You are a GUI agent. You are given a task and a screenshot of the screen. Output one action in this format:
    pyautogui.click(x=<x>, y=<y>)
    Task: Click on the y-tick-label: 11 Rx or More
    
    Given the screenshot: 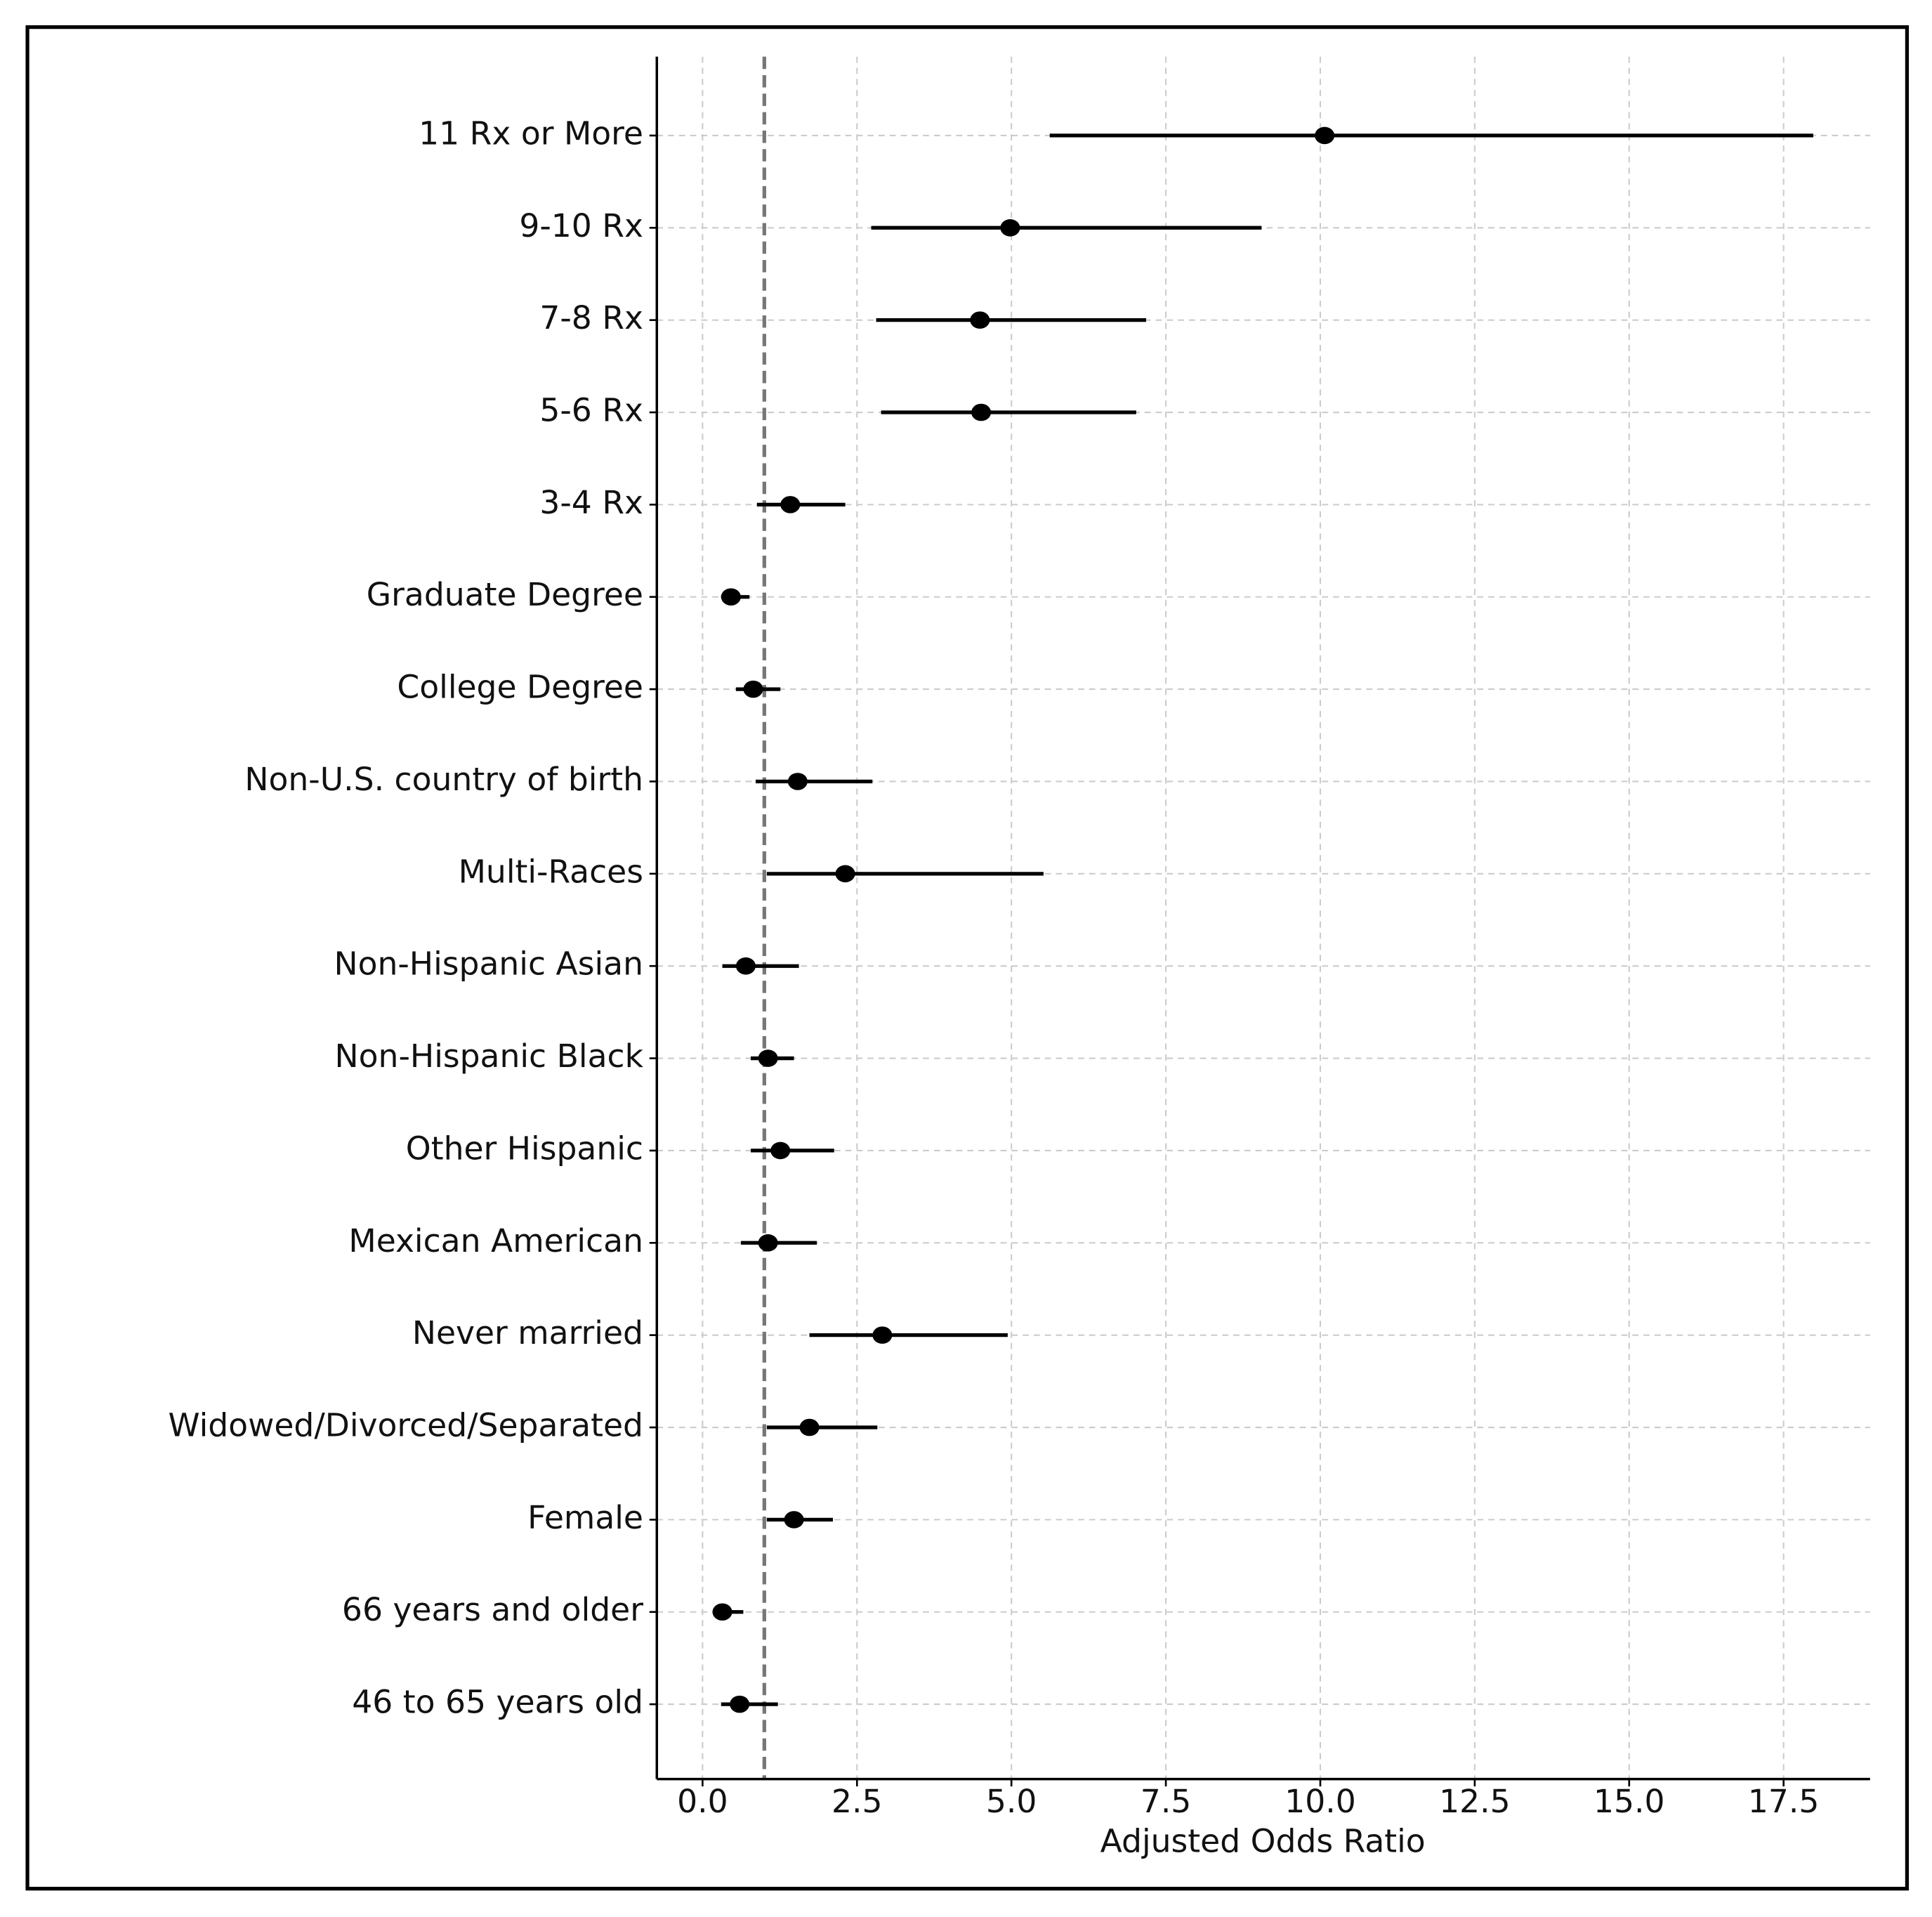 What is the action you would take?
    pyautogui.click(x=531, y=133)
    